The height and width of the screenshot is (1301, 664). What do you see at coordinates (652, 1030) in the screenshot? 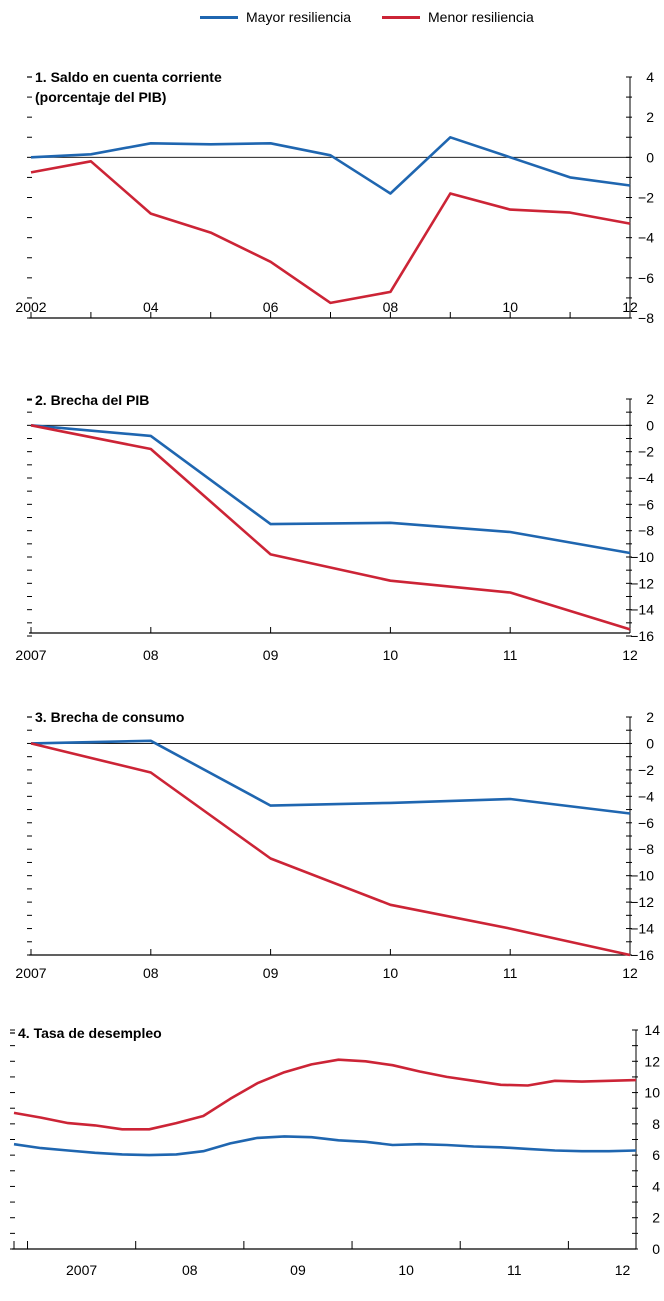
I see `y-tick-label: 14` at bounding box center [652, 1030].